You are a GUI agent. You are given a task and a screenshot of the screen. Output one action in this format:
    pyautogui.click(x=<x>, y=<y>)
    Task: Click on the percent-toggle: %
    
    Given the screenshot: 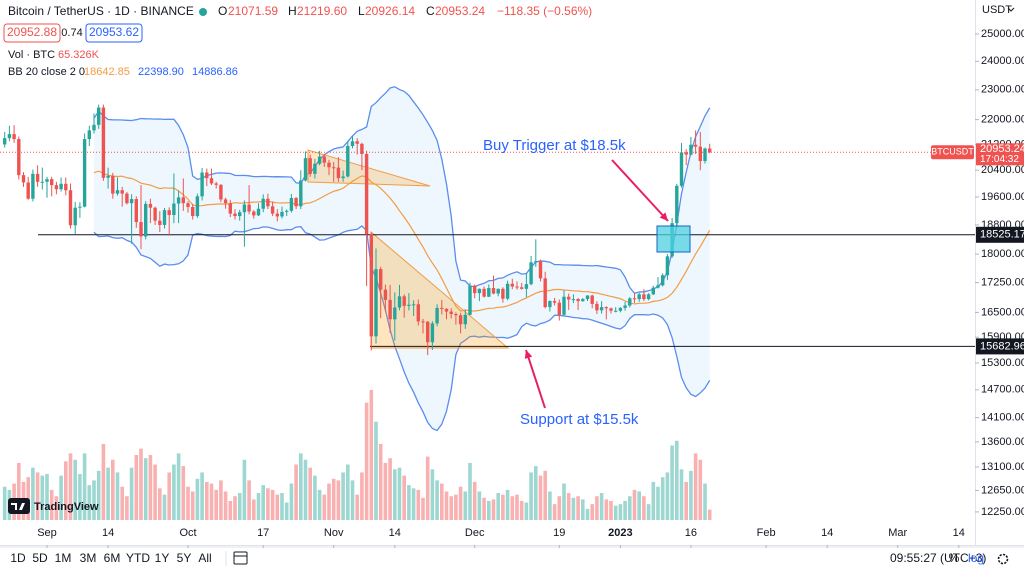 What is the action you would take?
    pyautogui.click(x=954, y=558)
    